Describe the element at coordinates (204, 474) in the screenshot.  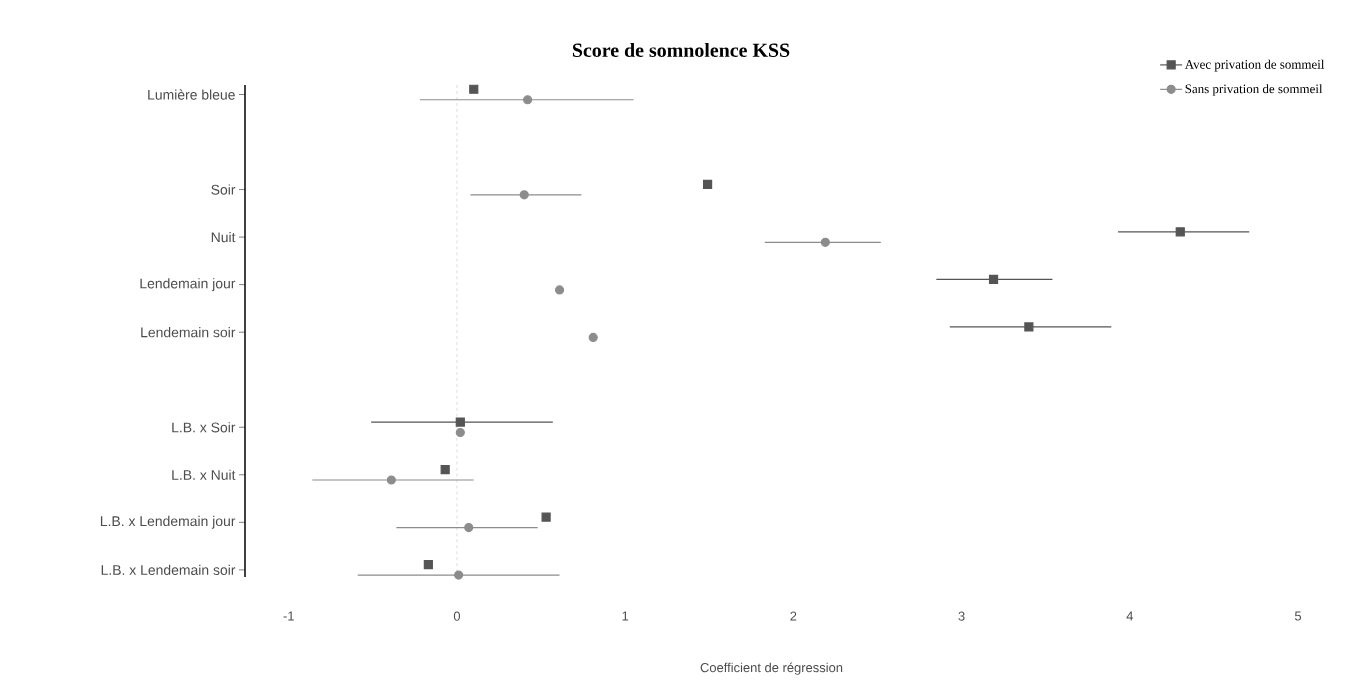
I see `y-tick-label: L.B. x Nuit` at that location.